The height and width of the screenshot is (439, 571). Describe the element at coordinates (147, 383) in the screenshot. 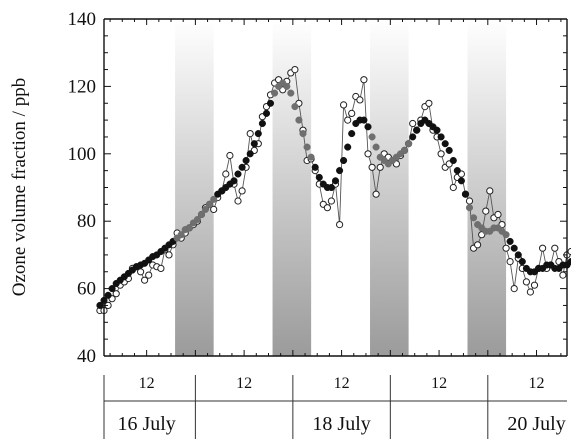

I see `hour-label-1: 12` at that location.